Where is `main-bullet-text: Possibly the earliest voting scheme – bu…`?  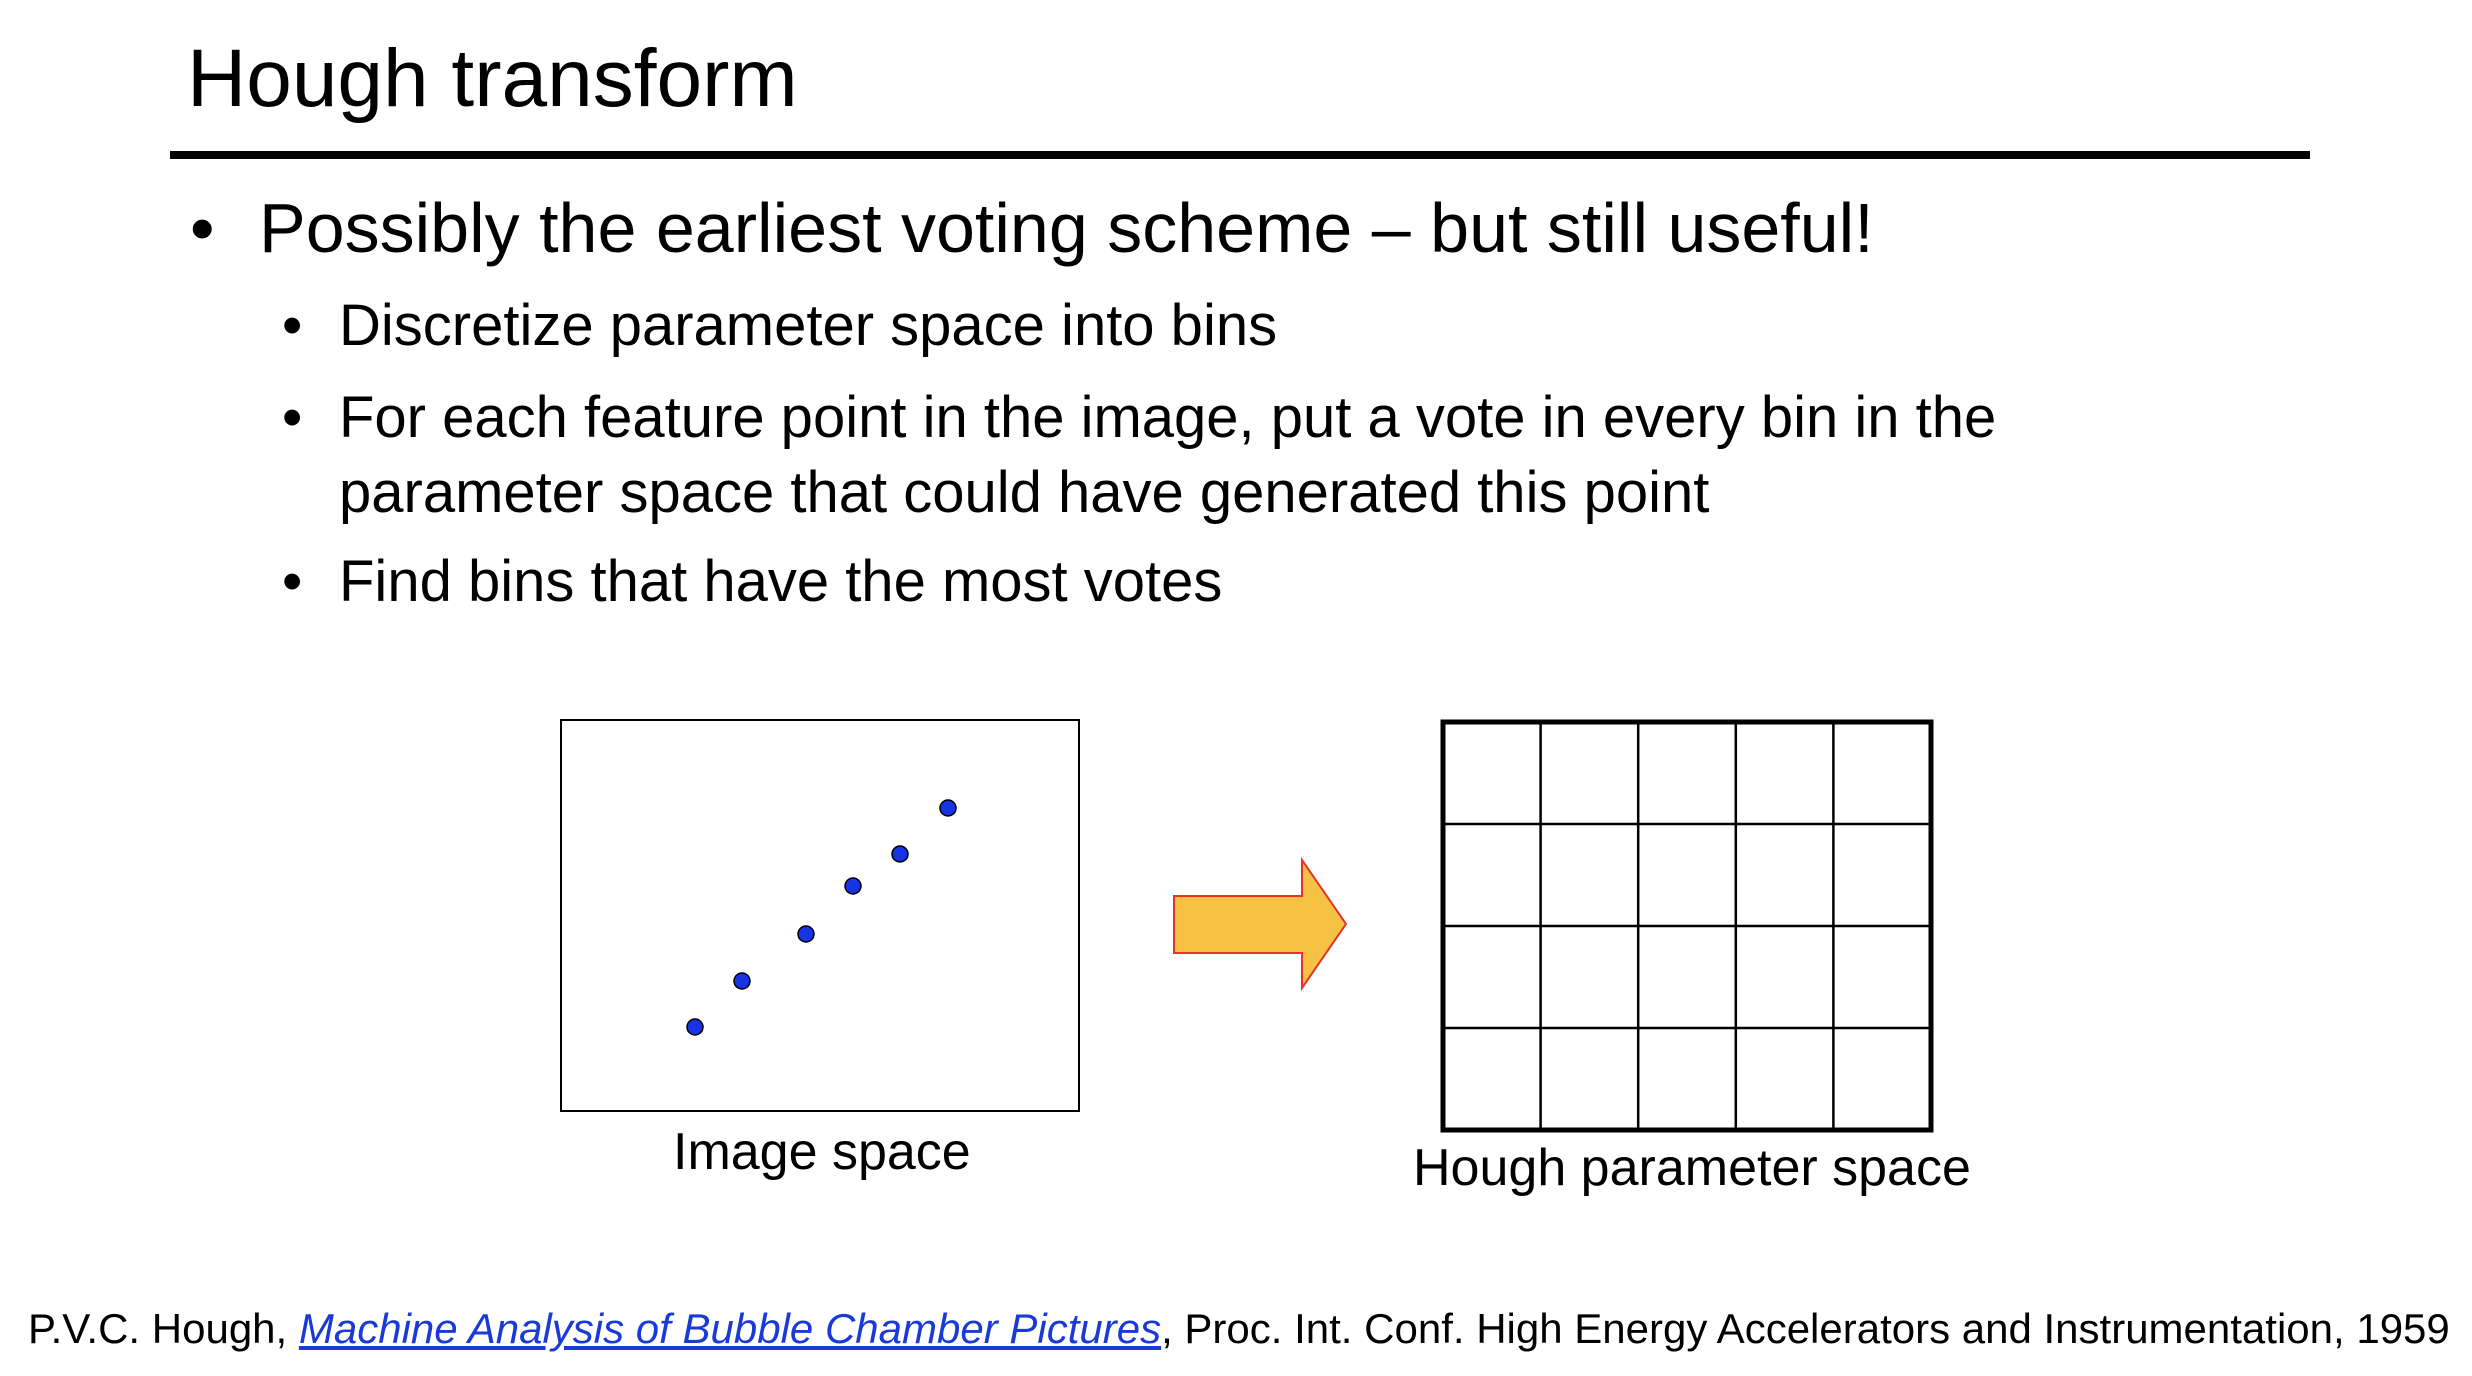
main-bullet-text: Possibly the earliest voting scheme – bu… is located at coordinates (1066, 228).